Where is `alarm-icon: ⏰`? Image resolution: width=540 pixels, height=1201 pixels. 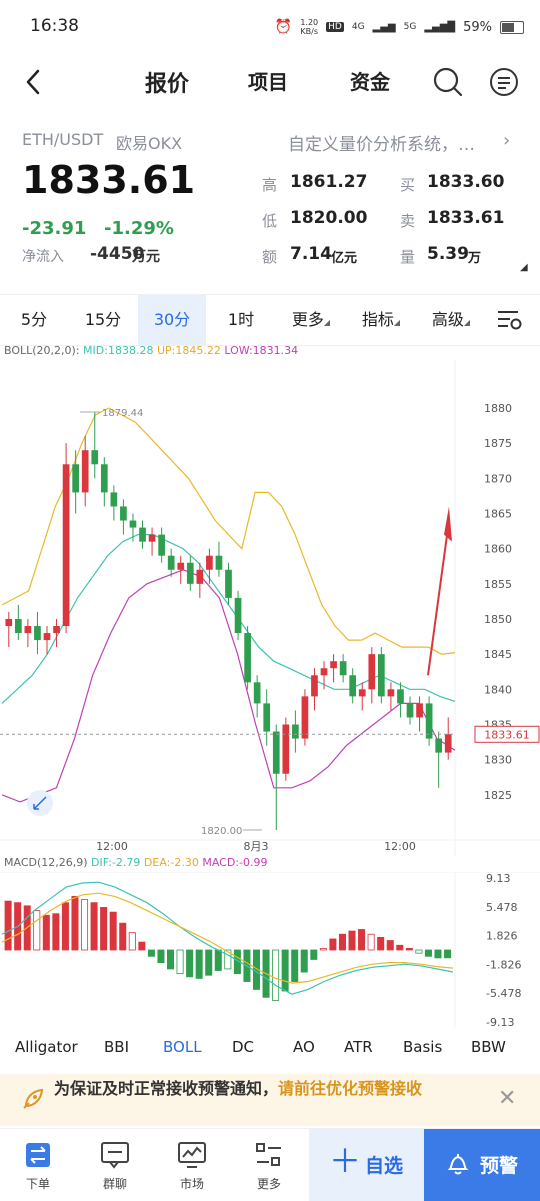 alarm-icon: ⏰ is located at coordinates (283, 27).